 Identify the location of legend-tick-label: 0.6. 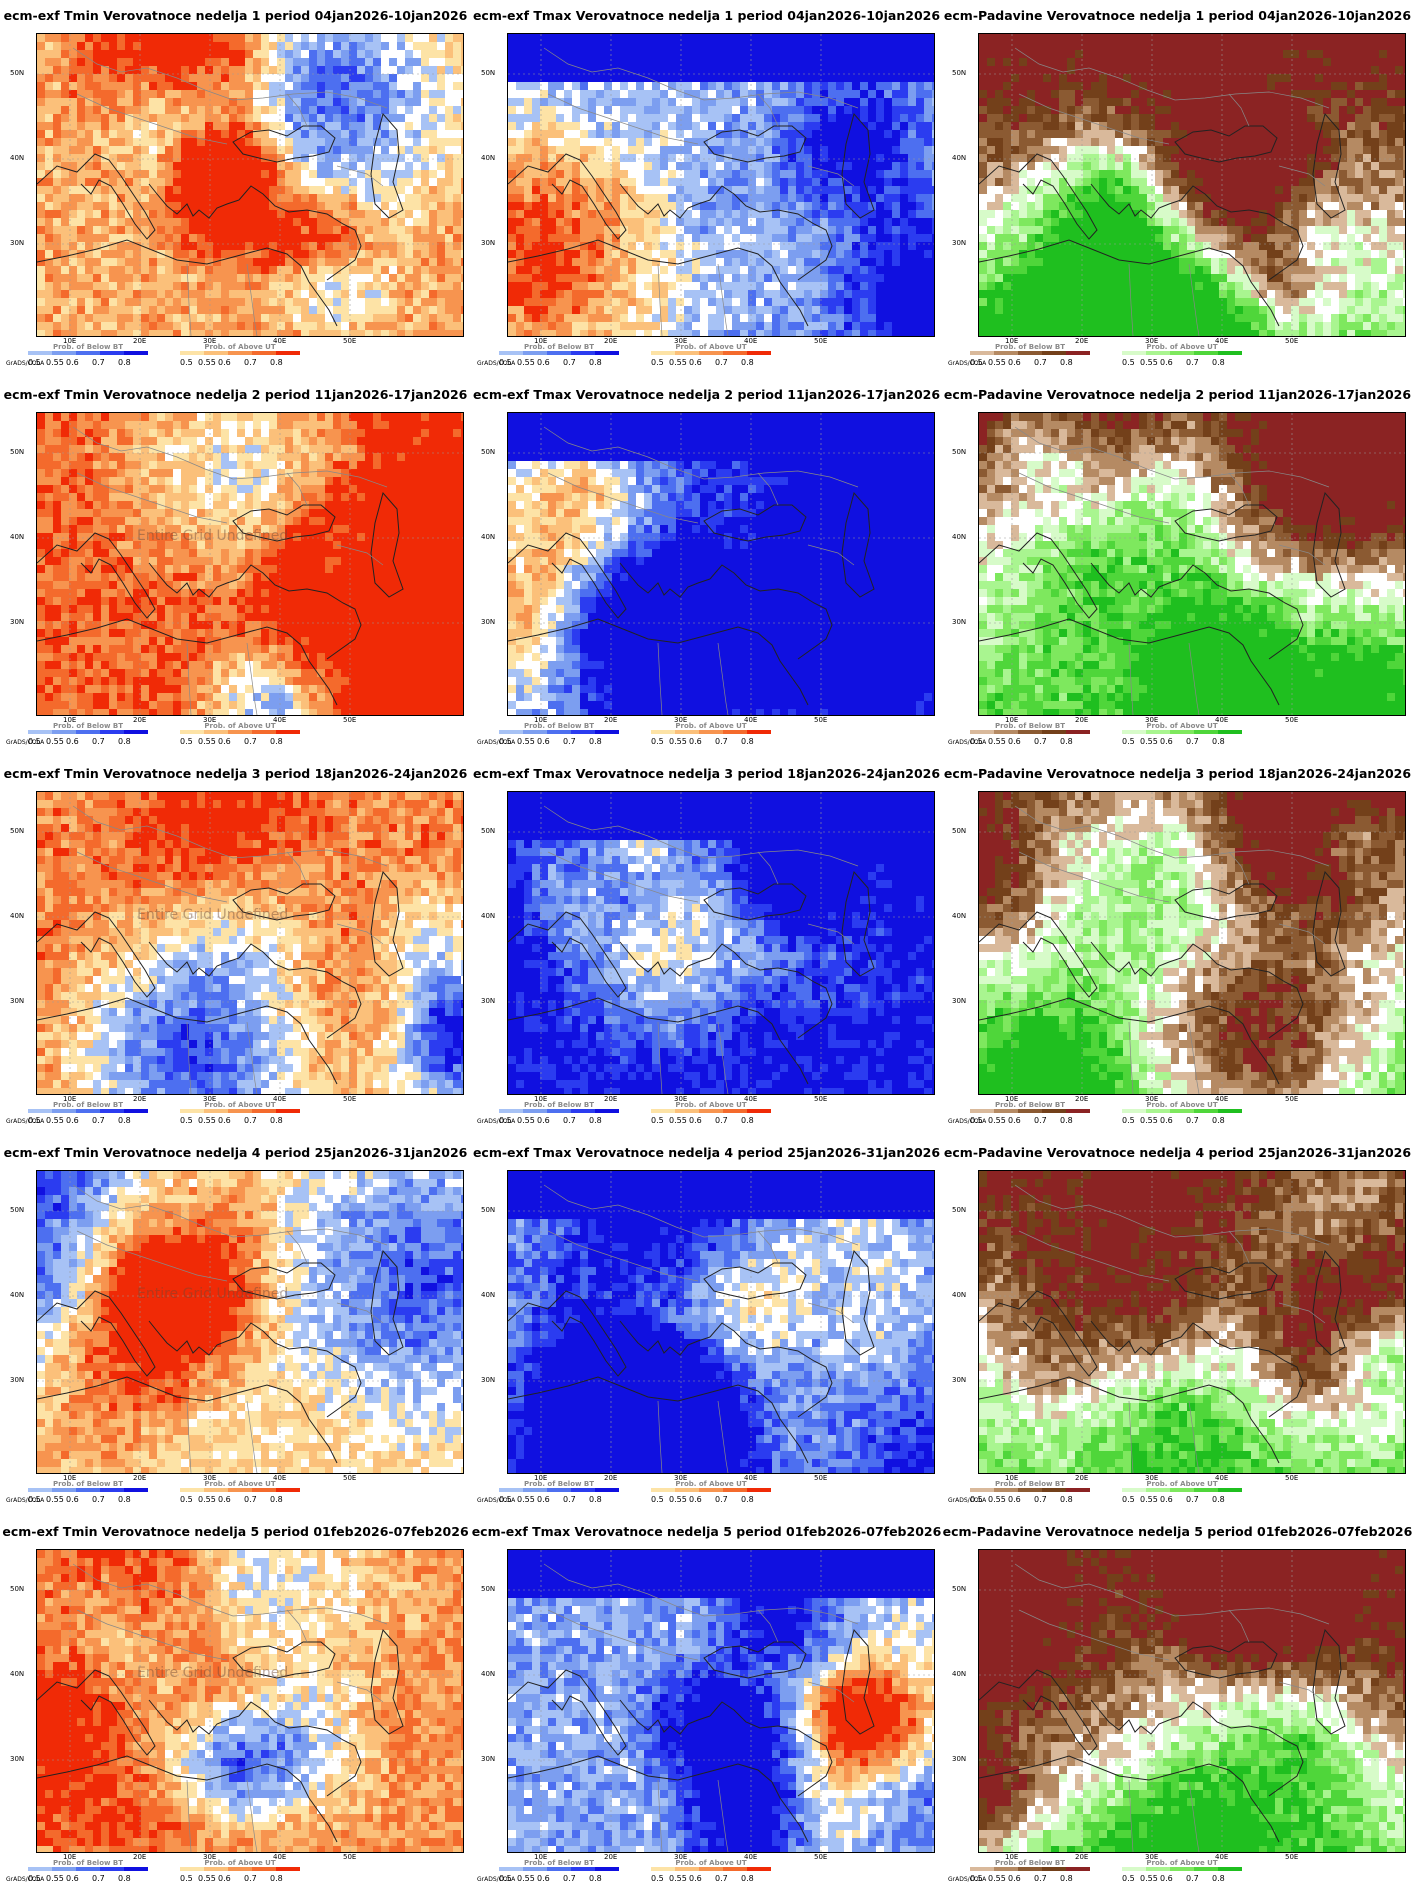
(543, 362).